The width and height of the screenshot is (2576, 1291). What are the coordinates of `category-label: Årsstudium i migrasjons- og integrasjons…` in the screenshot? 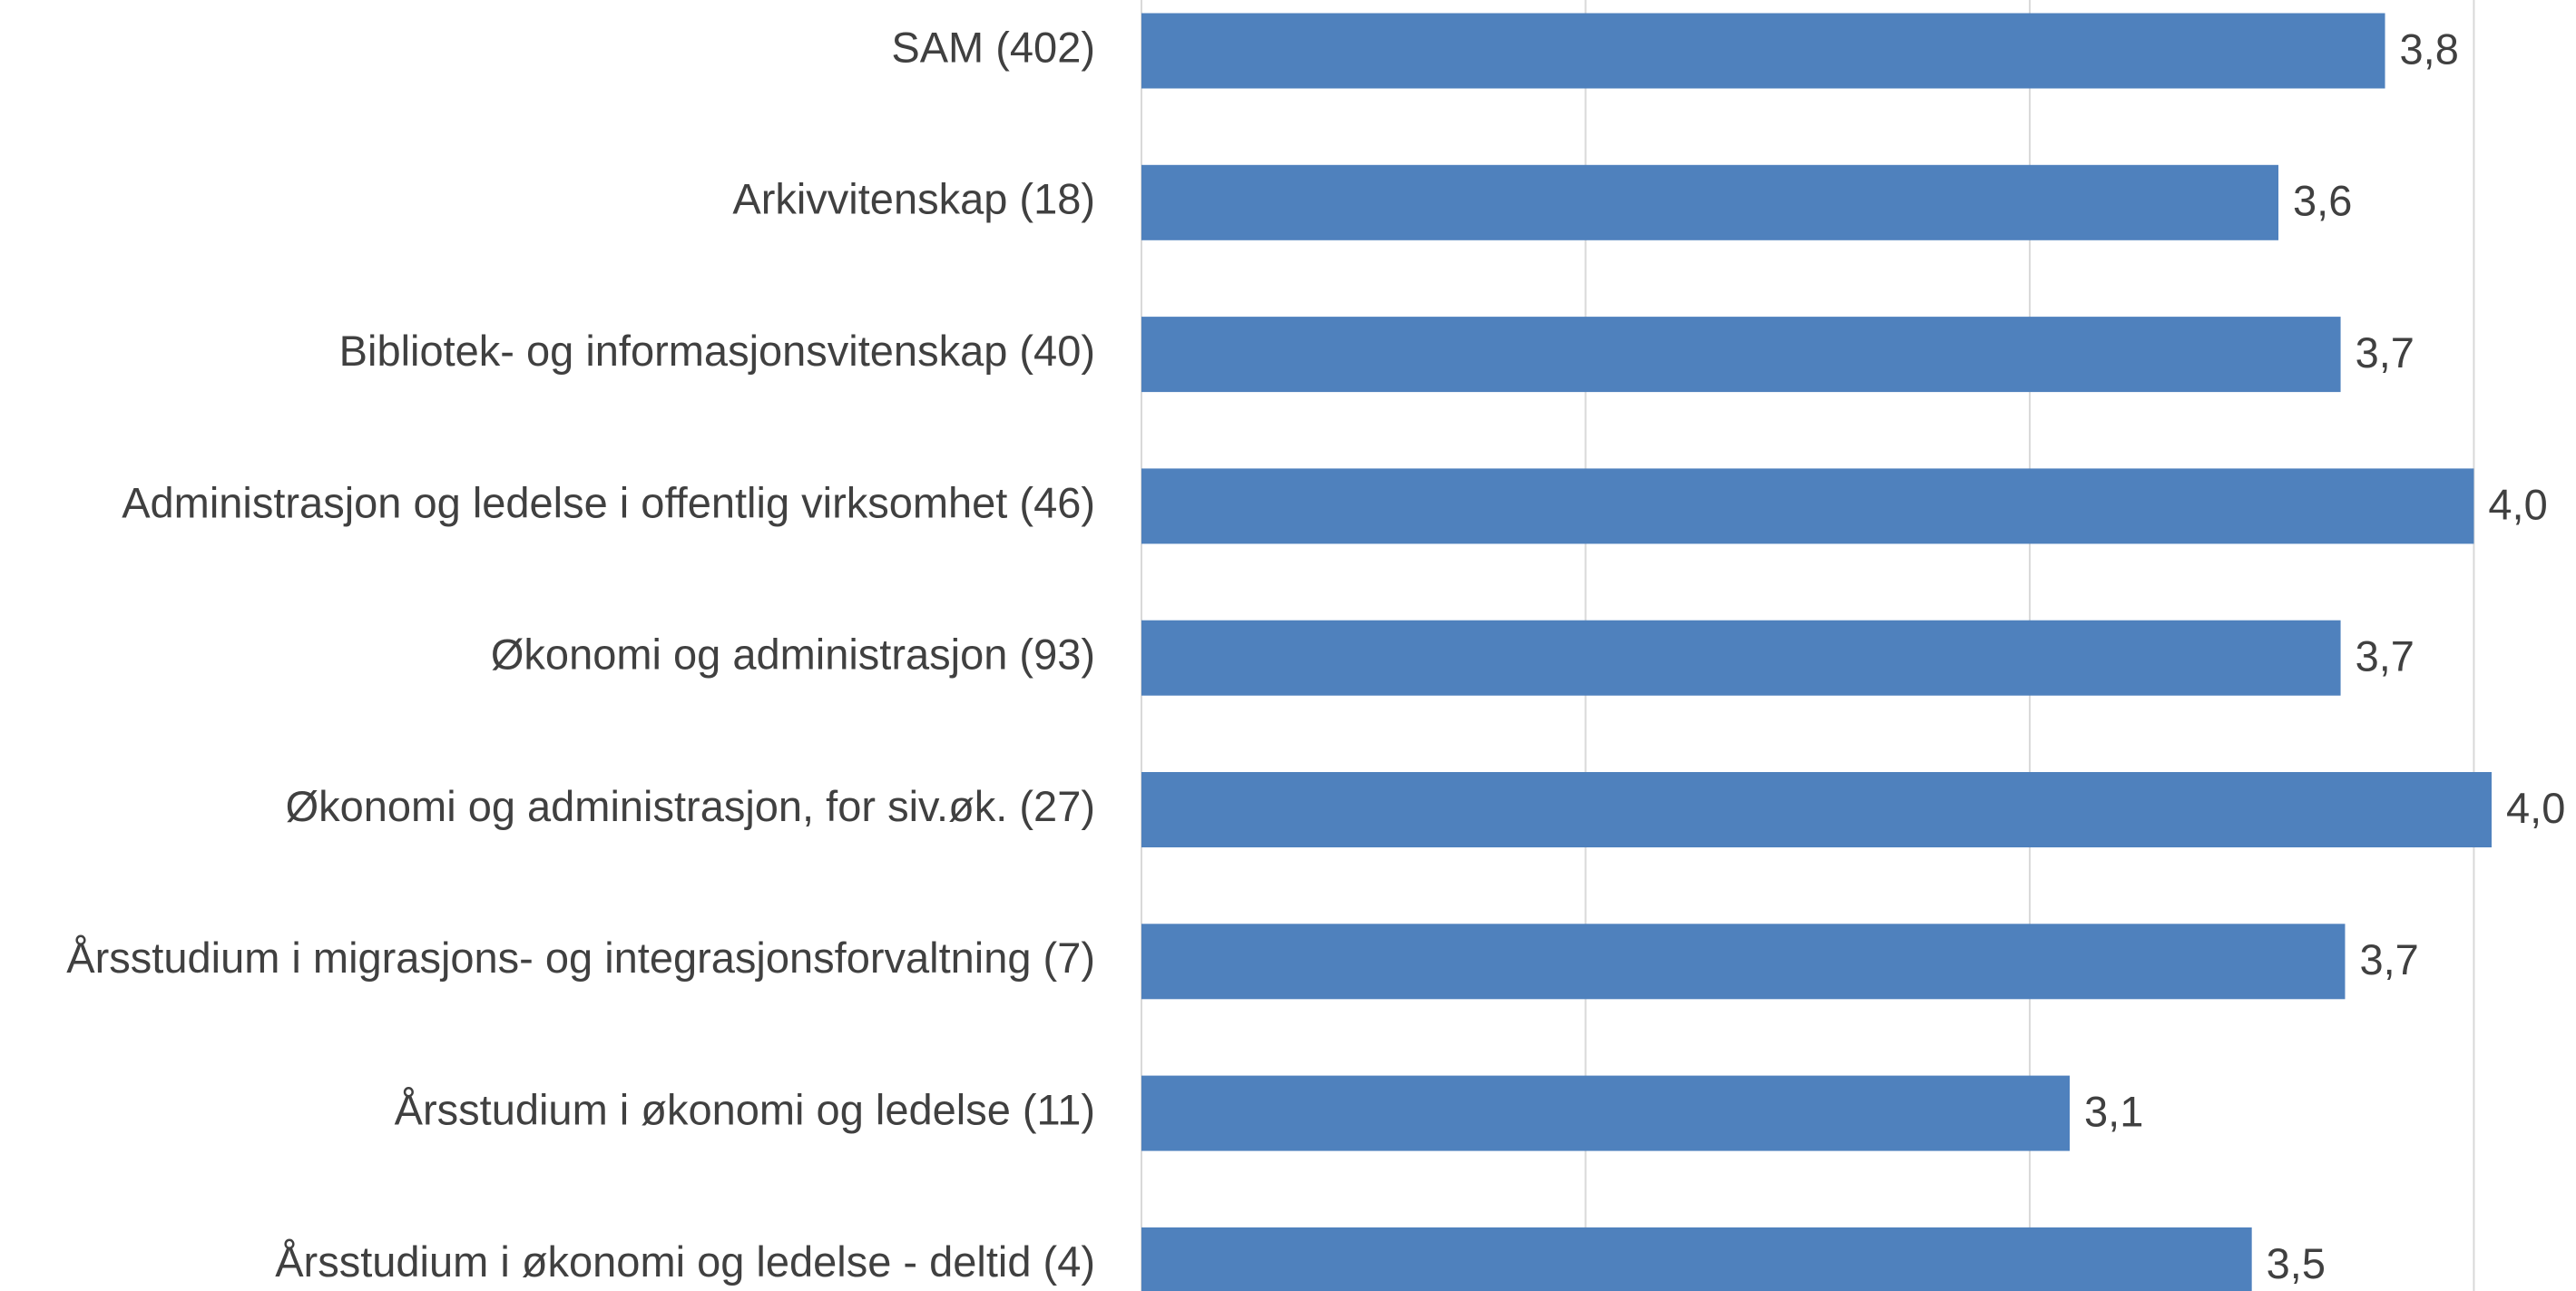 It's located at (580, 958).